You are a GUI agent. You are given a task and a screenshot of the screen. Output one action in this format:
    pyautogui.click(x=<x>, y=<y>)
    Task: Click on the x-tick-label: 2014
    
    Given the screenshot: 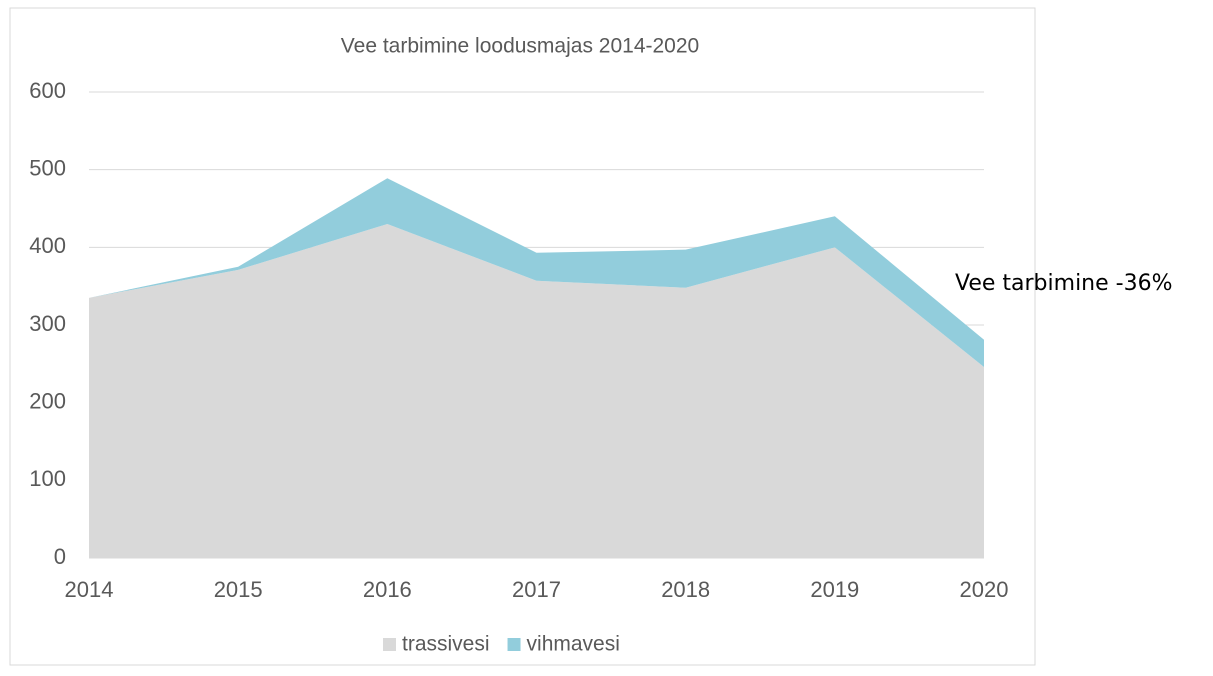 What is the action you would take?
    pyautogui.click(x=89, y=589)
    